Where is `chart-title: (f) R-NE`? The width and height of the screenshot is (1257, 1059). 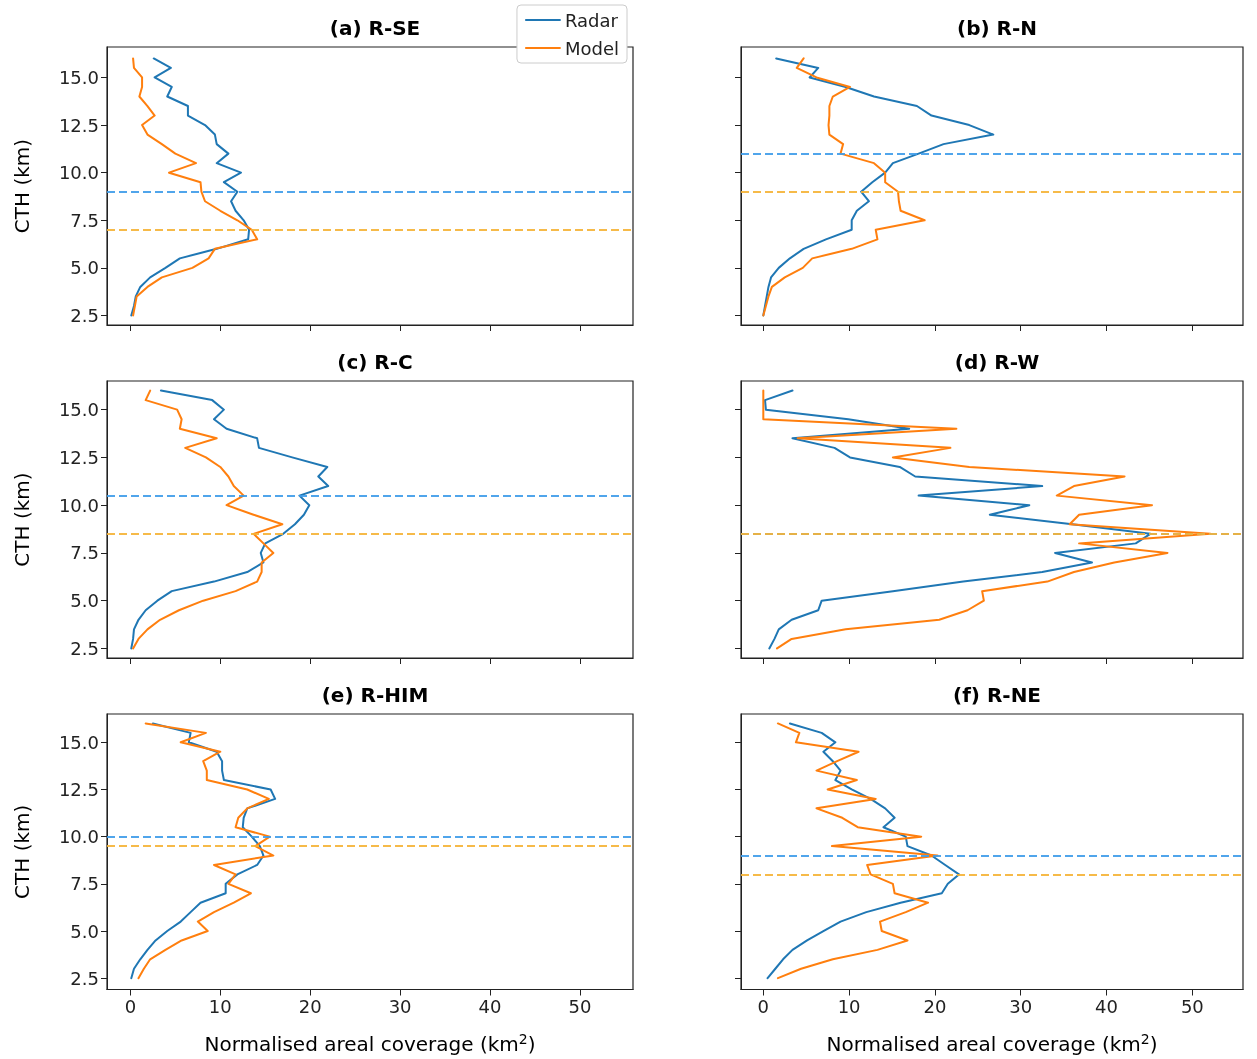 chart-title: (f) R-NE is located at coordinates (997, 695).